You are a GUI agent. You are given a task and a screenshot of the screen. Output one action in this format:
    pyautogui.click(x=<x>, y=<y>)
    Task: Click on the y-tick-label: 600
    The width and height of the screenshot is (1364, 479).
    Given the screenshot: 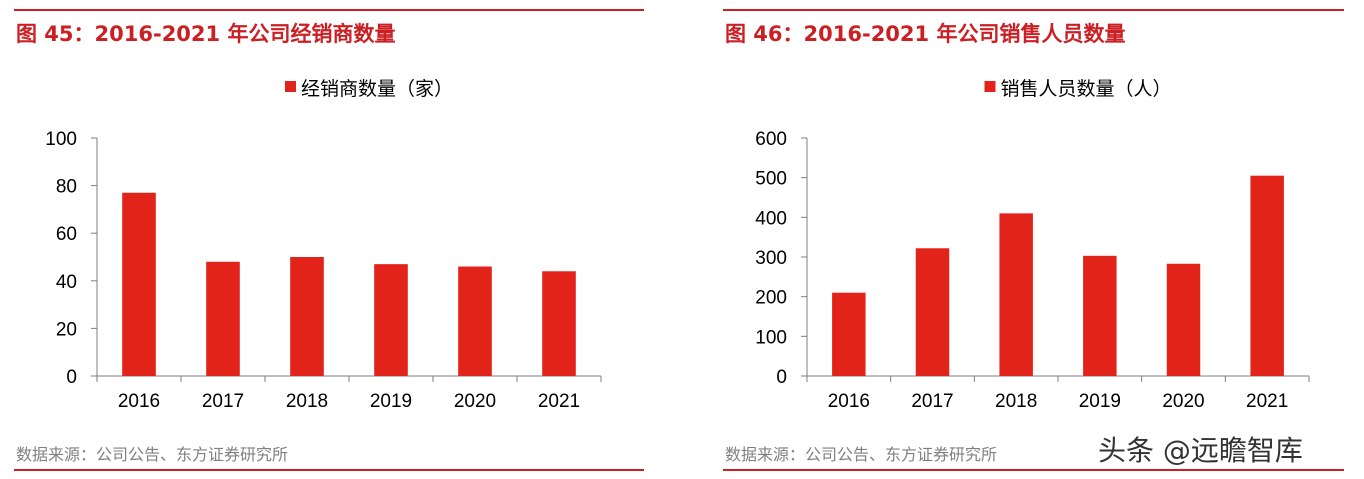 What is the action you would take?
    pyautogui.click(x=771, y=139)
    